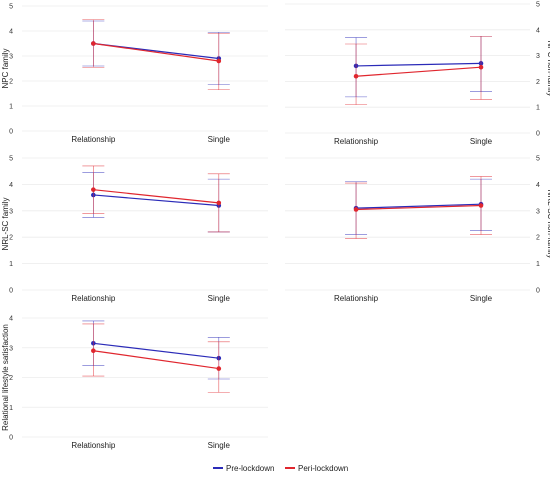  I want to click on y-axis-label: NRL-SC family, so click(5, 224).